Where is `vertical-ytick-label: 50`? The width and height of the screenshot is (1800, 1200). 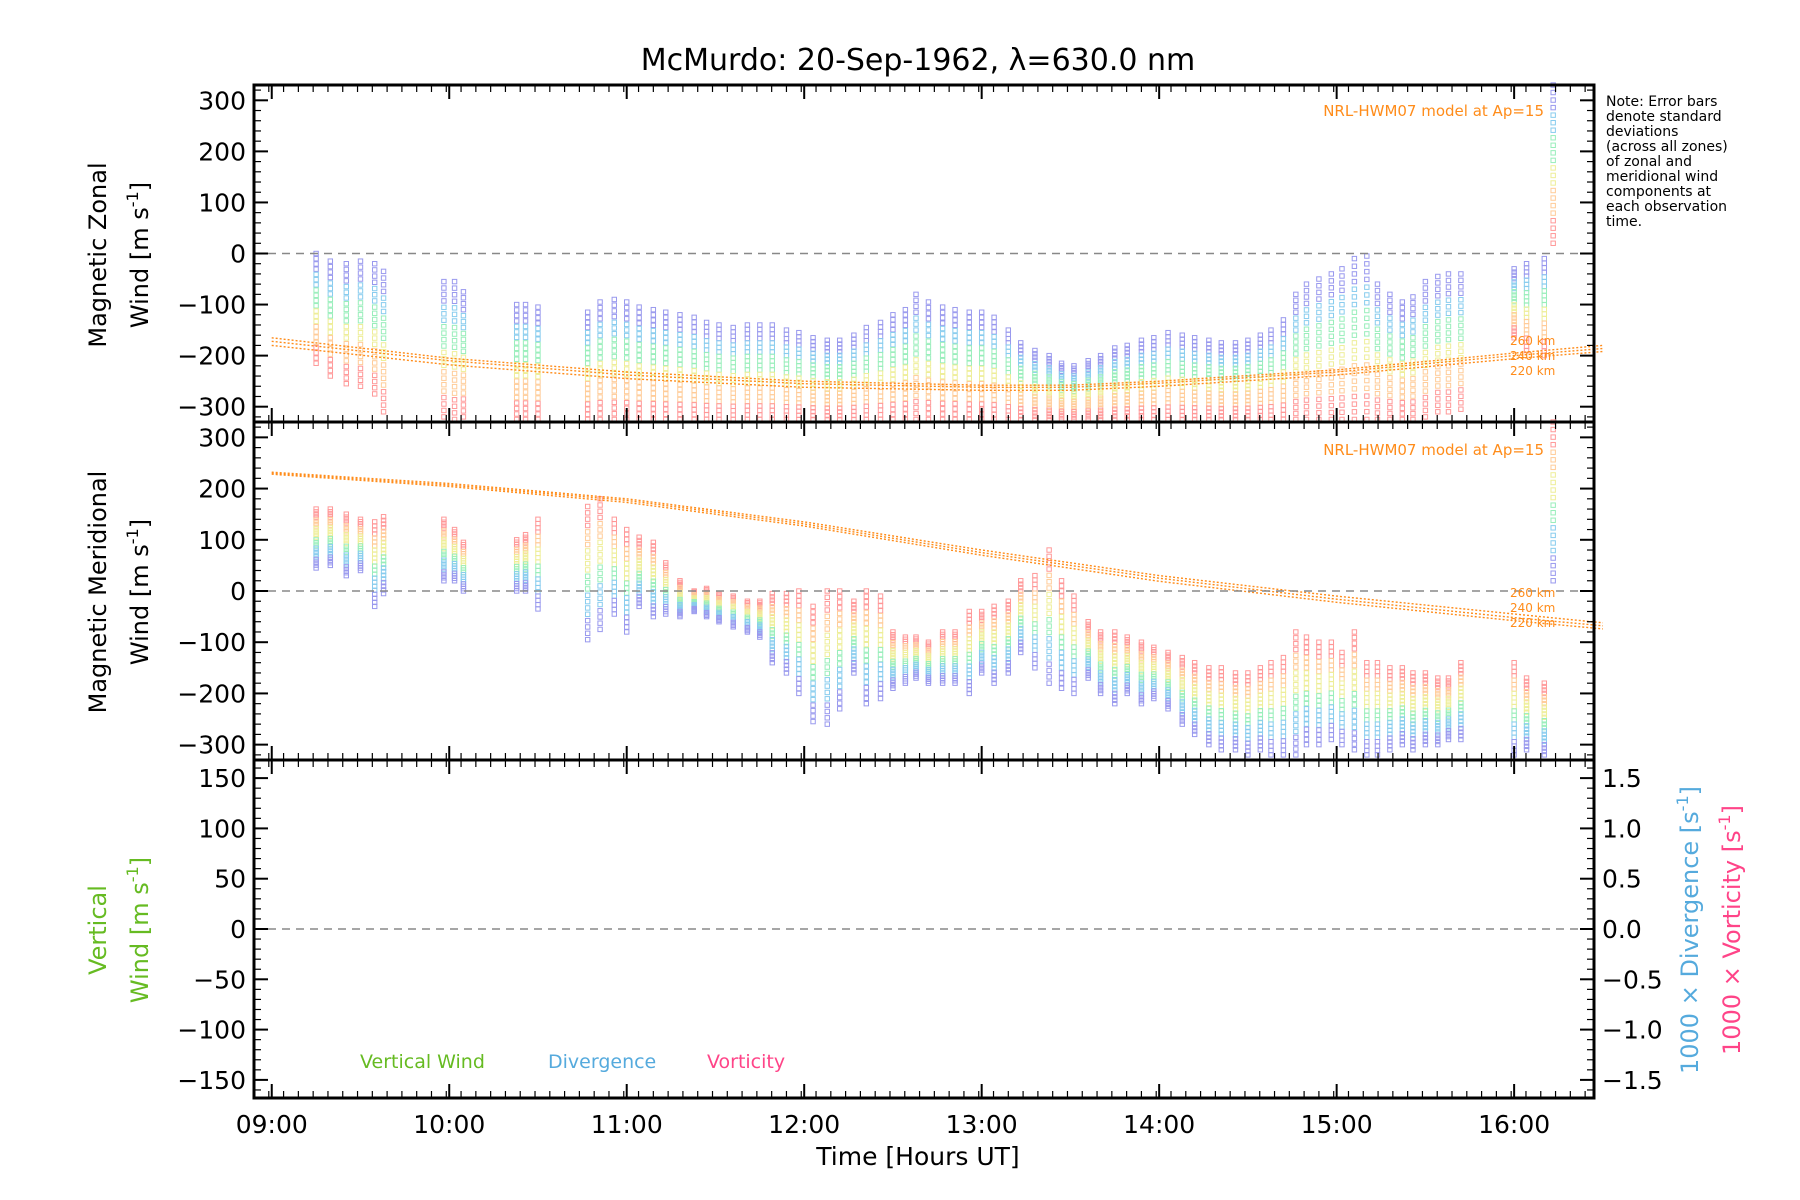
vertical-ytick-label: 50 is located at coordinates (230, 879).